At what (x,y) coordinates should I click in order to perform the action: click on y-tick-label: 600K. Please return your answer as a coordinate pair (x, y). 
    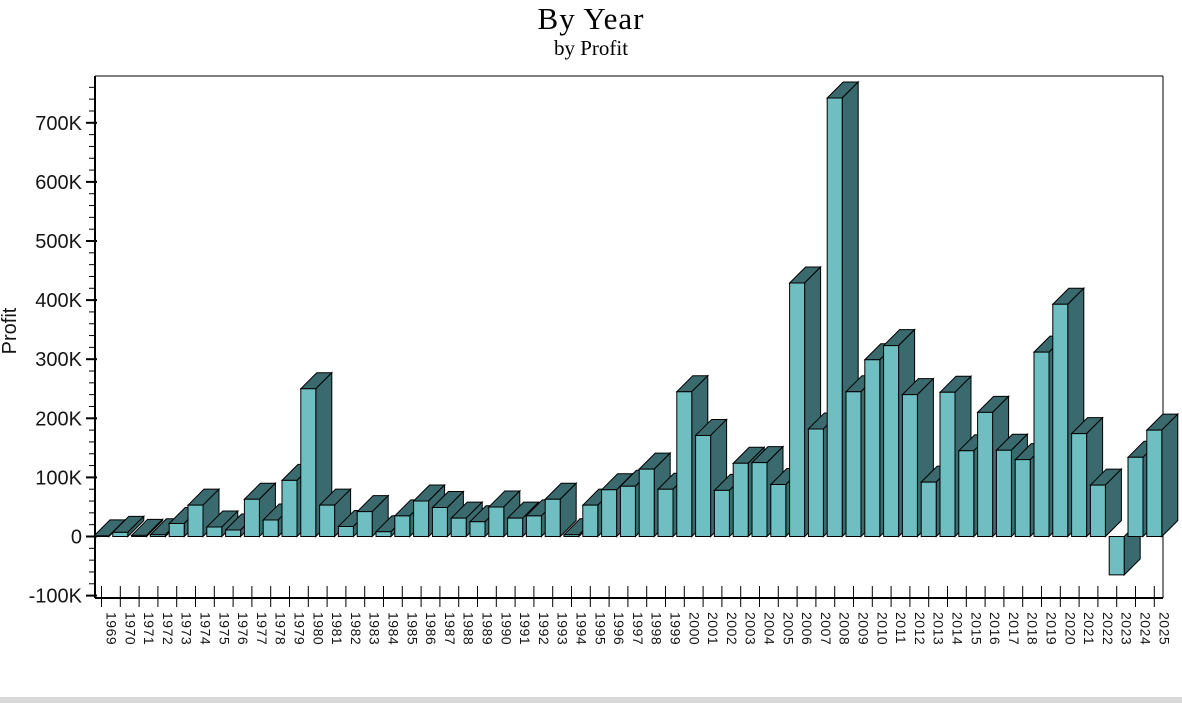
    Looking at the image, I should click on (58, 183).